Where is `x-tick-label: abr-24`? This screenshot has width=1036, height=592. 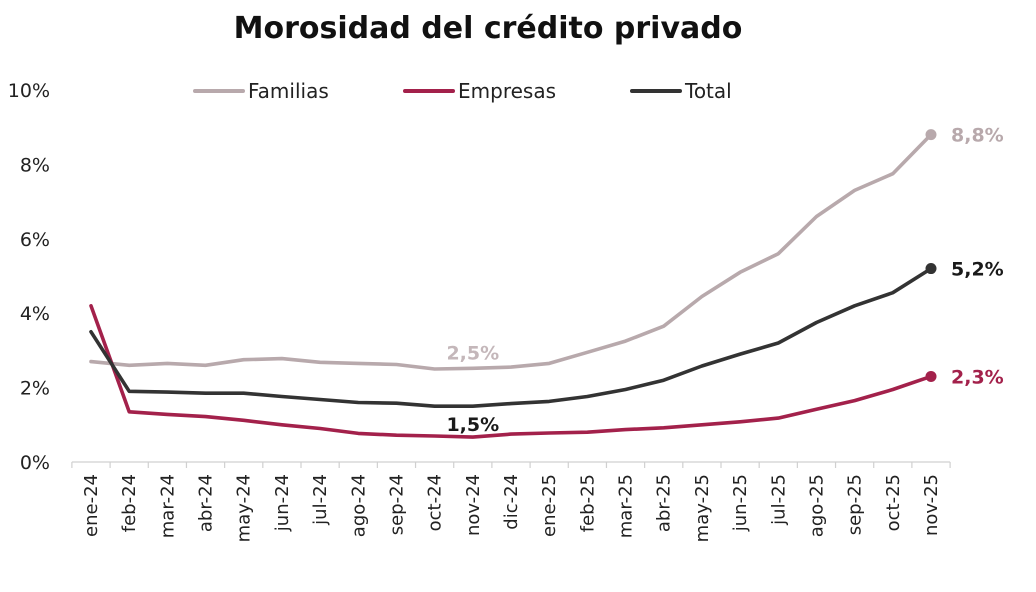 x-tick-label: abr-24 is located at coordinates (206, 503).